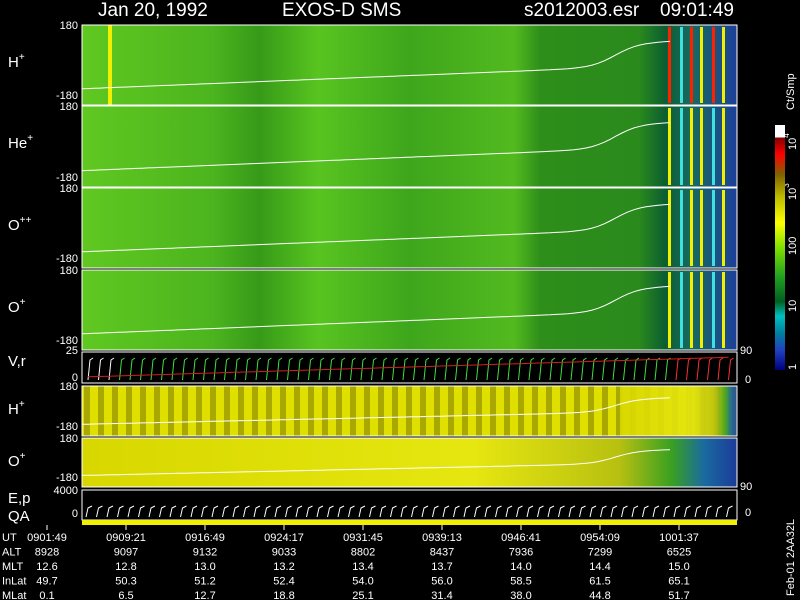 The width and height of the screenshot is (800, 600). I want to click on energy-frame, so click(409, 505).